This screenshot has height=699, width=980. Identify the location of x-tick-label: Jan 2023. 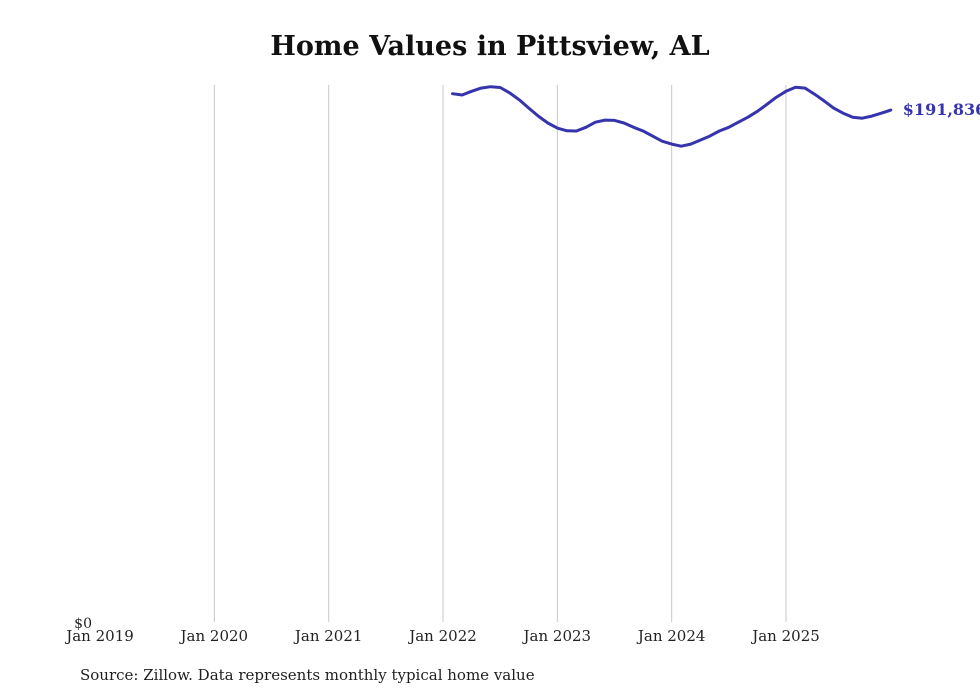
(557, 636).